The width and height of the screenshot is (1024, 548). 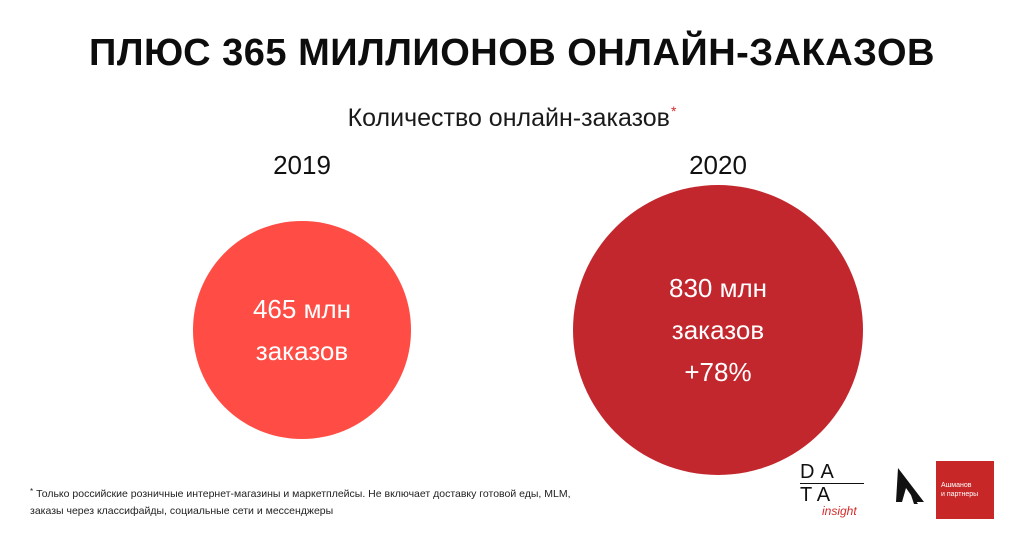 What do you see at coordinates (718, 165) in the screenshot?
I see `year-label-2020: 2020` at bounding box center [718, 165].